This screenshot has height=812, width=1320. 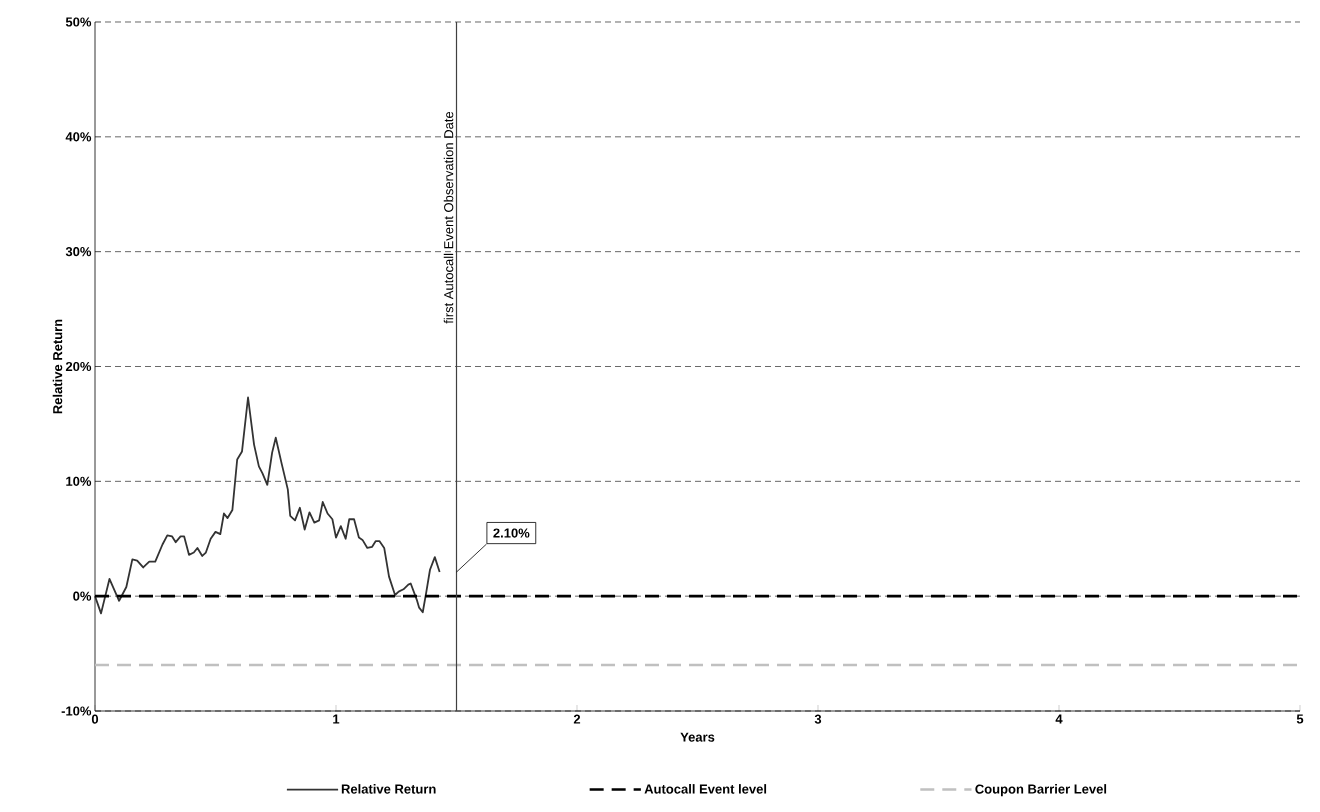 I want to click on x-tick-label: 4, so click(x=1059, y=719).